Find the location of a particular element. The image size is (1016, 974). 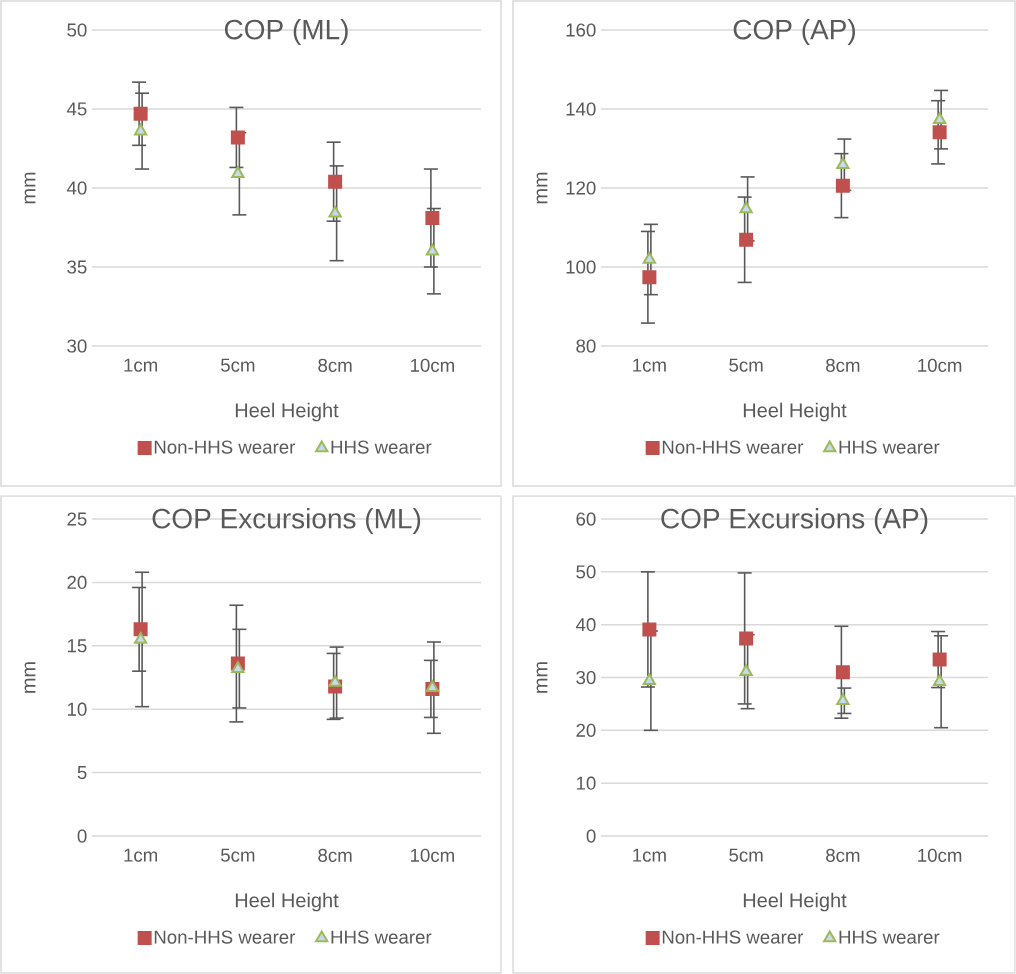

y-tick-label: 80 is located at coordinates (586, 346).